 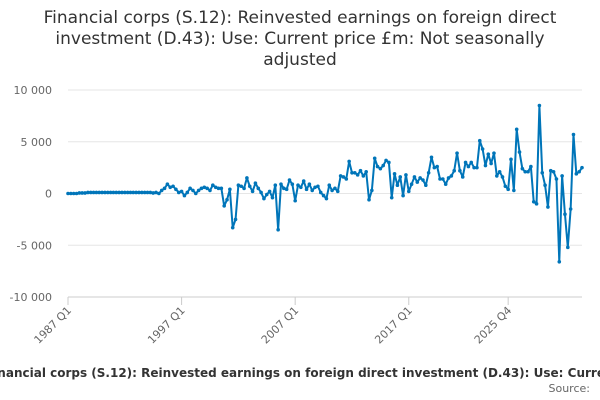 I want to click on credits: Source:, so click(x=569, y=388).